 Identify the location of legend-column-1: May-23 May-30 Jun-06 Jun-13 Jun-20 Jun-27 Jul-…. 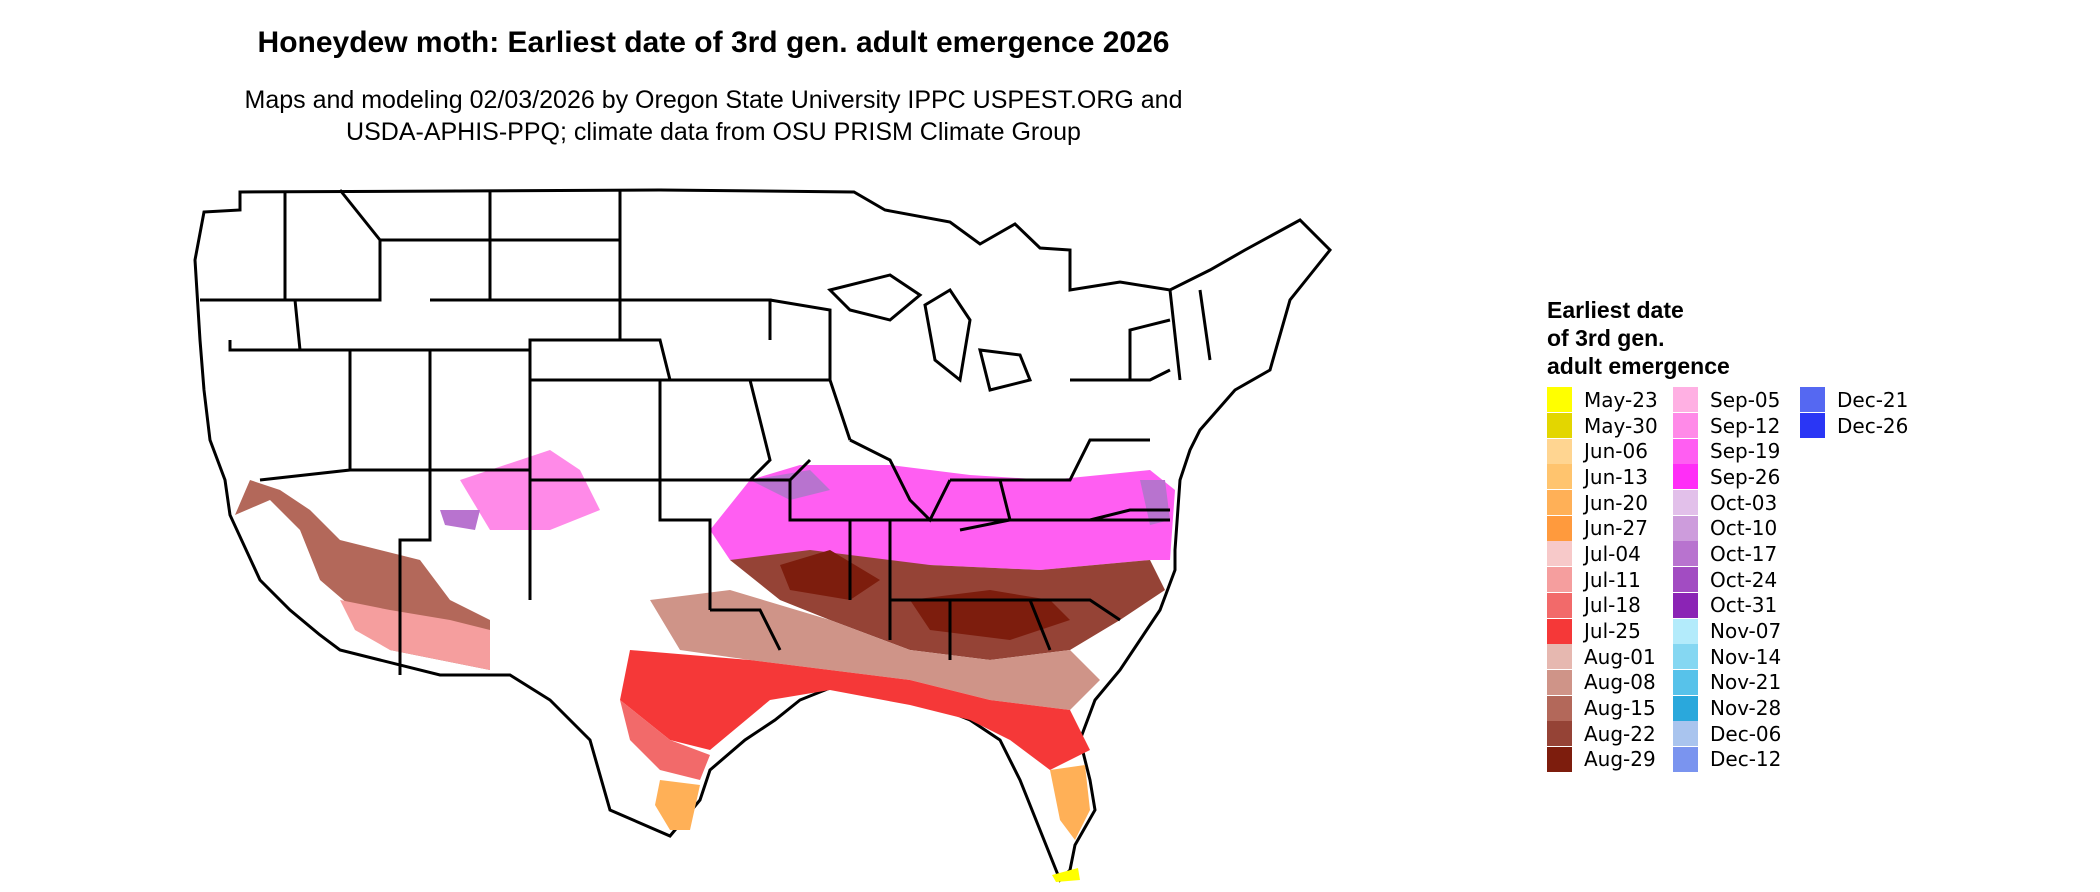
(1602, 579).